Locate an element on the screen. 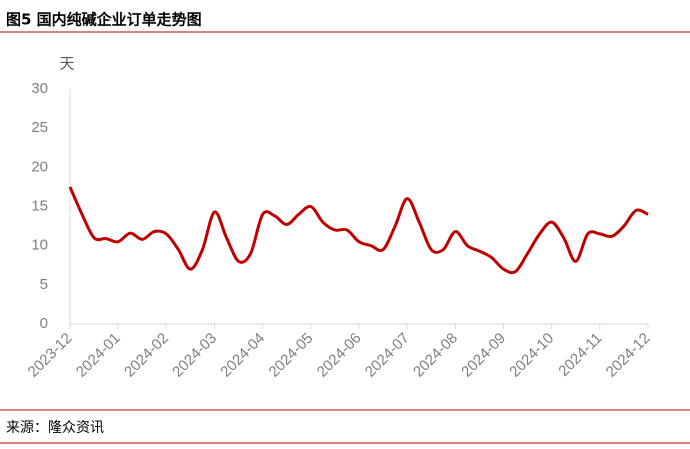 This screenshot has height=449, width=690. x-tick-label: 2024-11 is located at coordinates (580, 355).